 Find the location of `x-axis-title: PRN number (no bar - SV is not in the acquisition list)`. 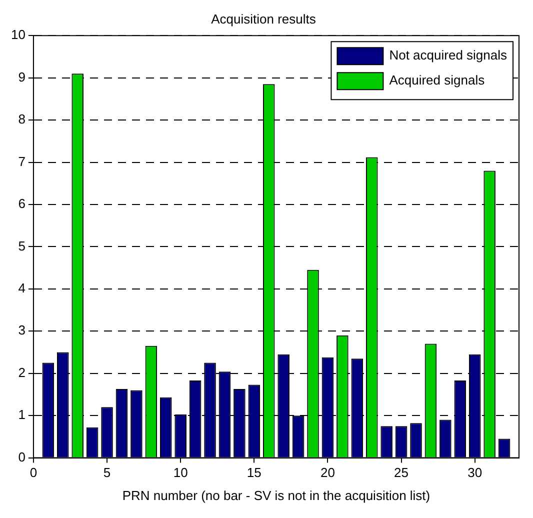

x-axis-title: PRN number (no bar - SV is not in the acquisition list) is located at coordinates (276, 495).